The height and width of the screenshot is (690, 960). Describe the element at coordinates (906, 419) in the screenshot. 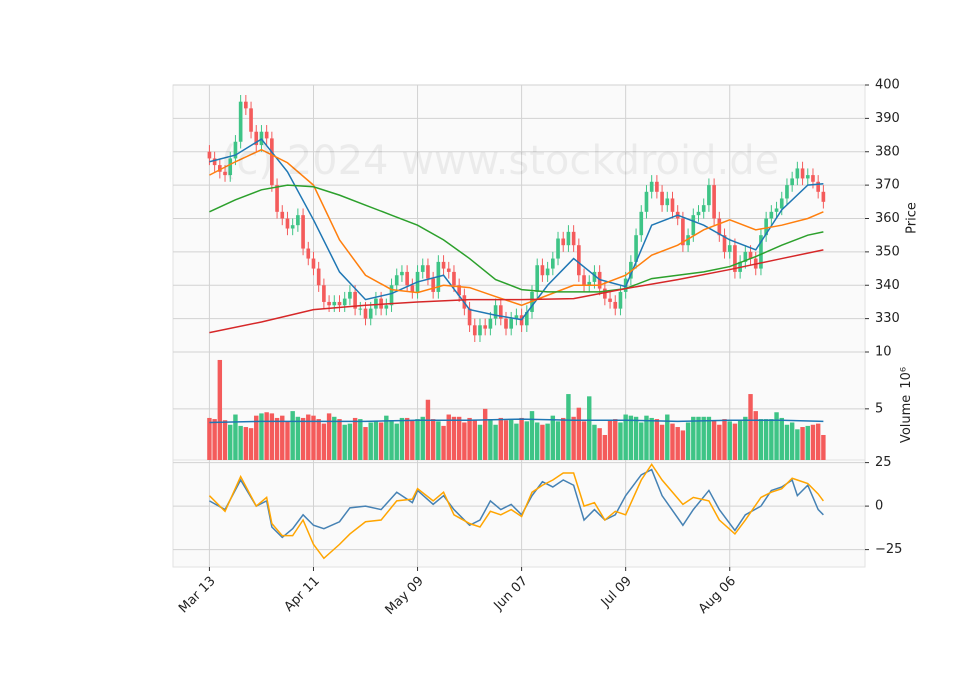

I see `volume-label-text: Volume` at that location.